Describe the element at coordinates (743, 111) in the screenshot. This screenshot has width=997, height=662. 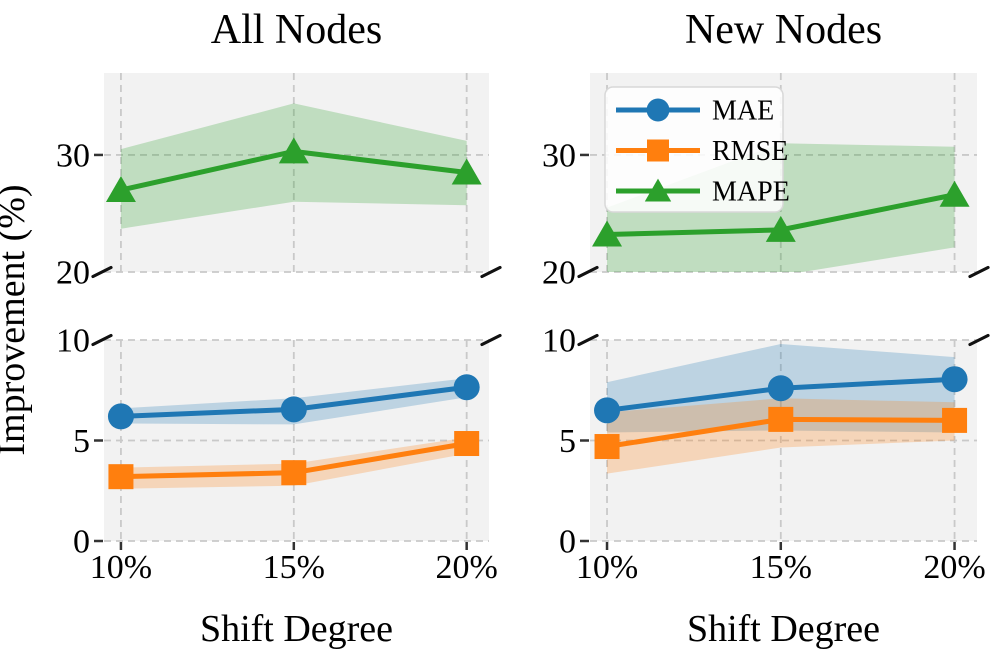
I see `legend-label-mae: MAE` at that location.